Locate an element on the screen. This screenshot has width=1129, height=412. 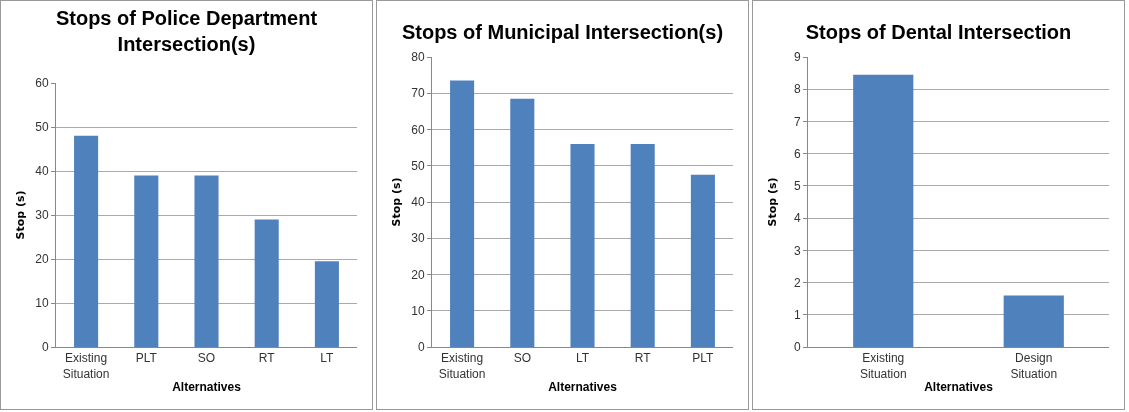
y-tick-label: 80 is located at coordinates (418, 57).